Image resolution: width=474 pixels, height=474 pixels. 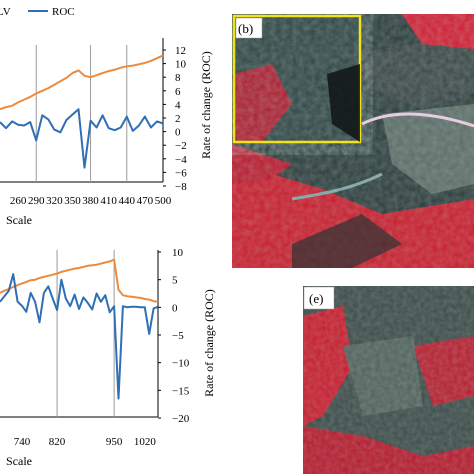 What do you see at coordinates (175, 281) in the screenshot?
I see `y-tick-label: 5` at bounding box center [175, 281].